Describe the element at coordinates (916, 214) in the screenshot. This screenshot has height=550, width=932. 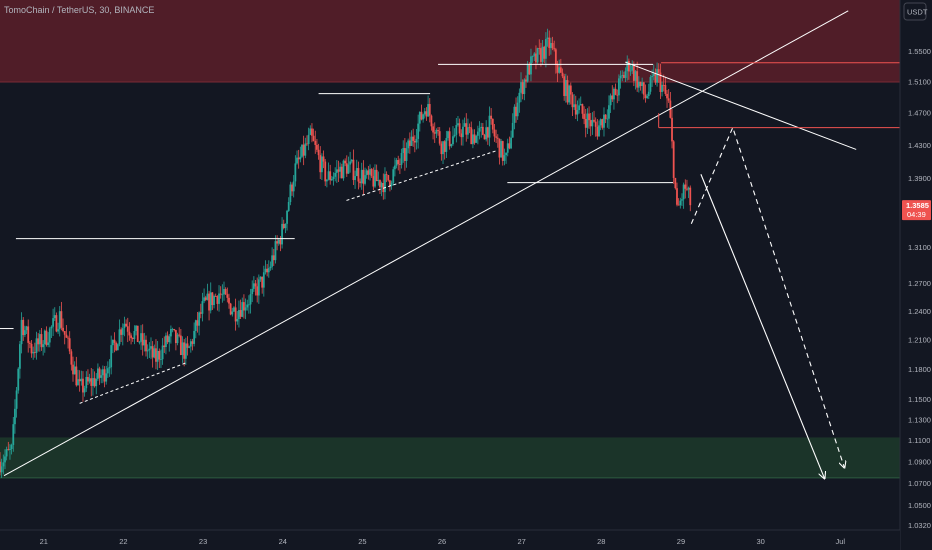
I see `countdown-label: 04:39` at that location.